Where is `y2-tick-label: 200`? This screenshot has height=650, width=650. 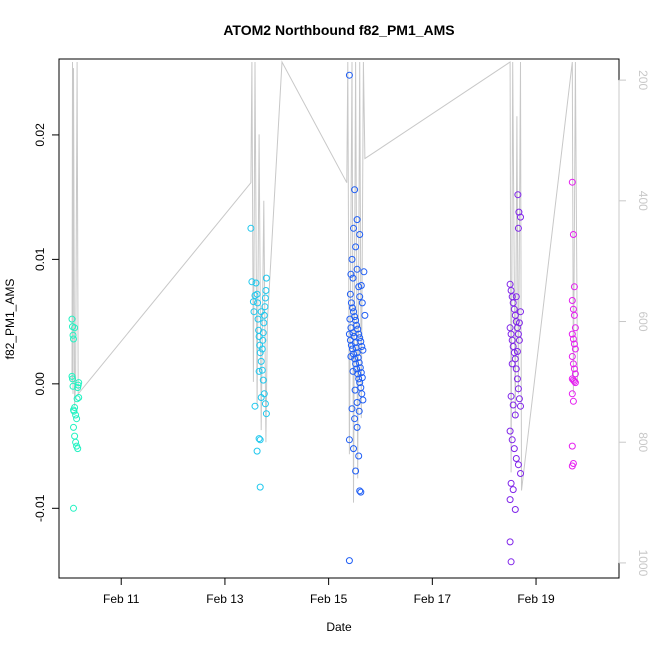 y2-tick-label: 200 is located at coordinates (643, 80).